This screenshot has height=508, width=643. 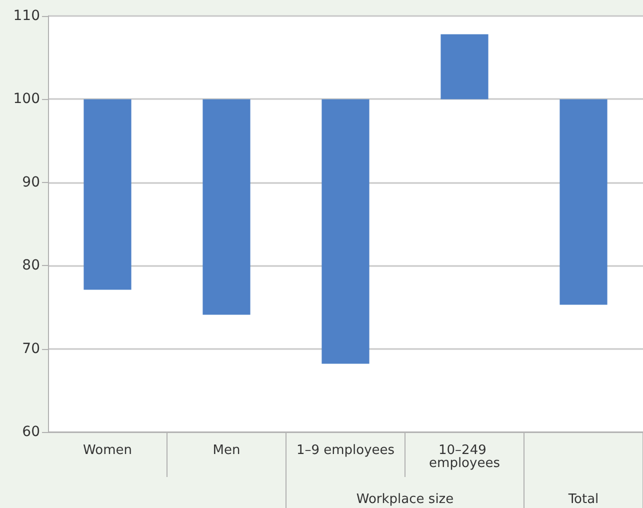 What do you see at coordinates (31, 432) in the screenshot?
I see `y-tick-label: 60` at bounding box center [31, 432].